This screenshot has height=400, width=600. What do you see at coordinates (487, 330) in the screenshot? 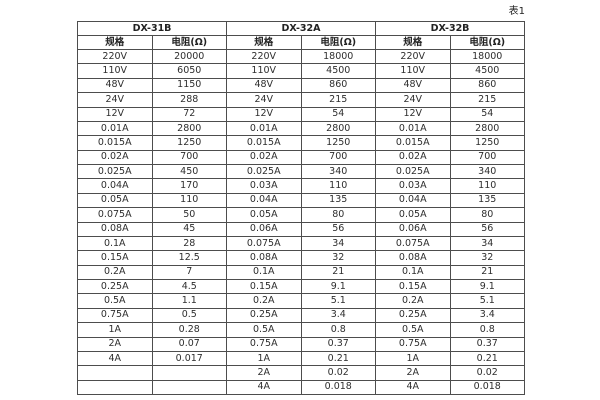
I see `table-cell: 0.8` at bounding box center [487, 330].